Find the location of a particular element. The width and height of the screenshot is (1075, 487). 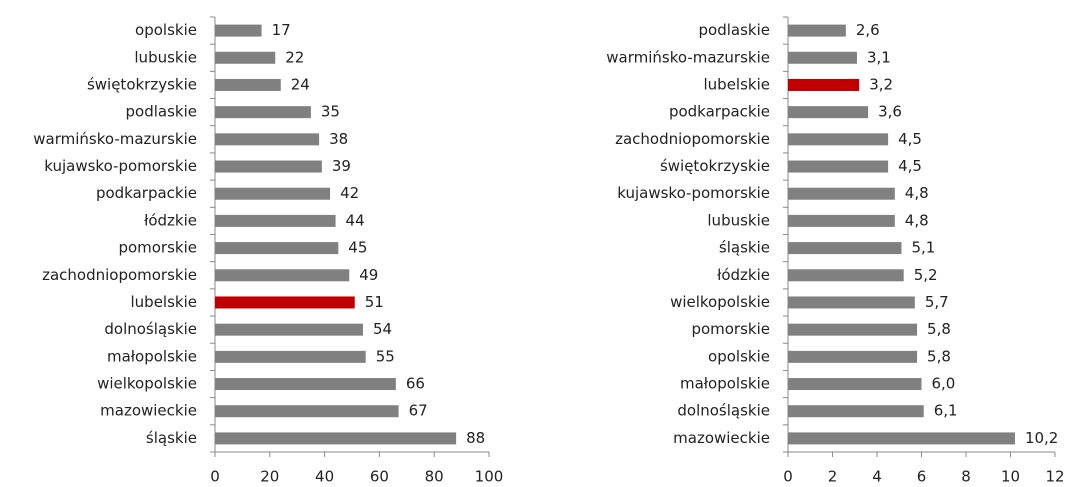

data-label: 38 is located at coordinates (338, 139).